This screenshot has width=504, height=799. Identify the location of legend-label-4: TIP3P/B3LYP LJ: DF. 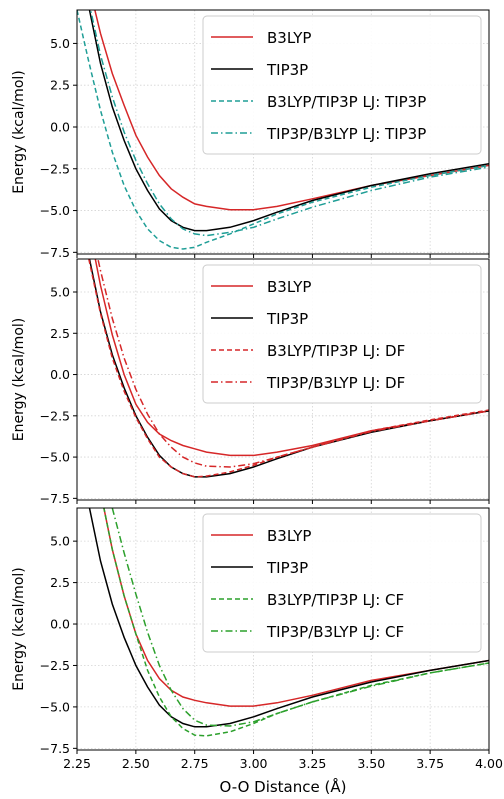
(335, 383).